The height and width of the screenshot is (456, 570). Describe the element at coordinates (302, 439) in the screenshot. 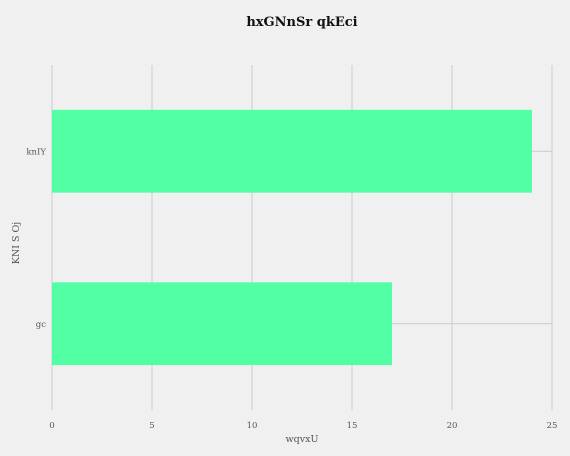

I see `x-axis-label: wqvxU` at that location.